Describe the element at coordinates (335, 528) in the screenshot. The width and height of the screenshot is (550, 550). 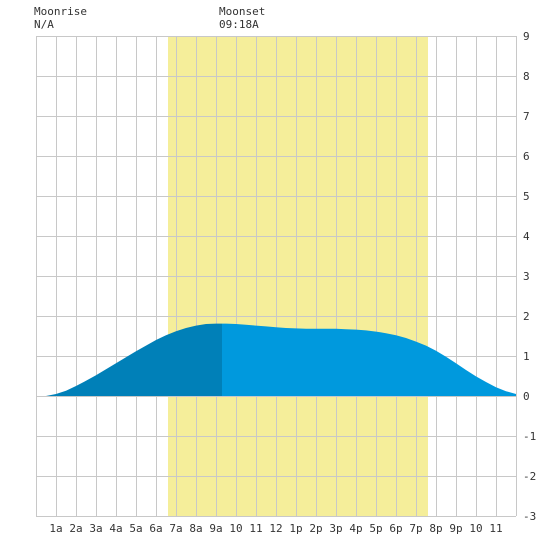
I see `x-tick-label: 3p` at that location.